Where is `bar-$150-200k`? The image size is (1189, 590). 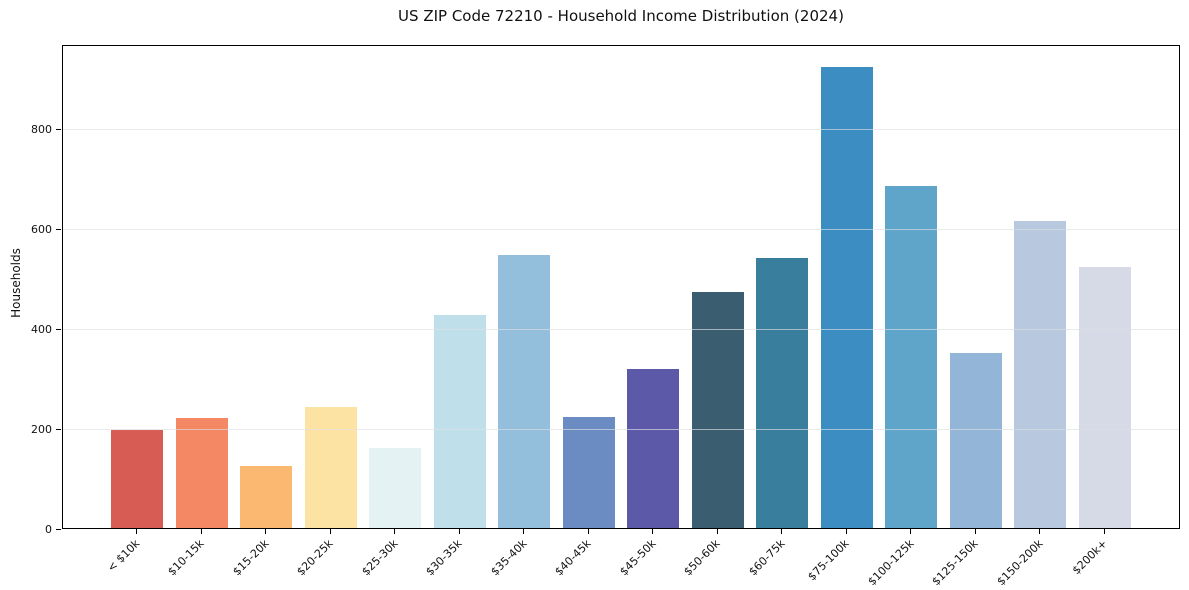 bar-$150-200k is located at coordinates (1040, 374).